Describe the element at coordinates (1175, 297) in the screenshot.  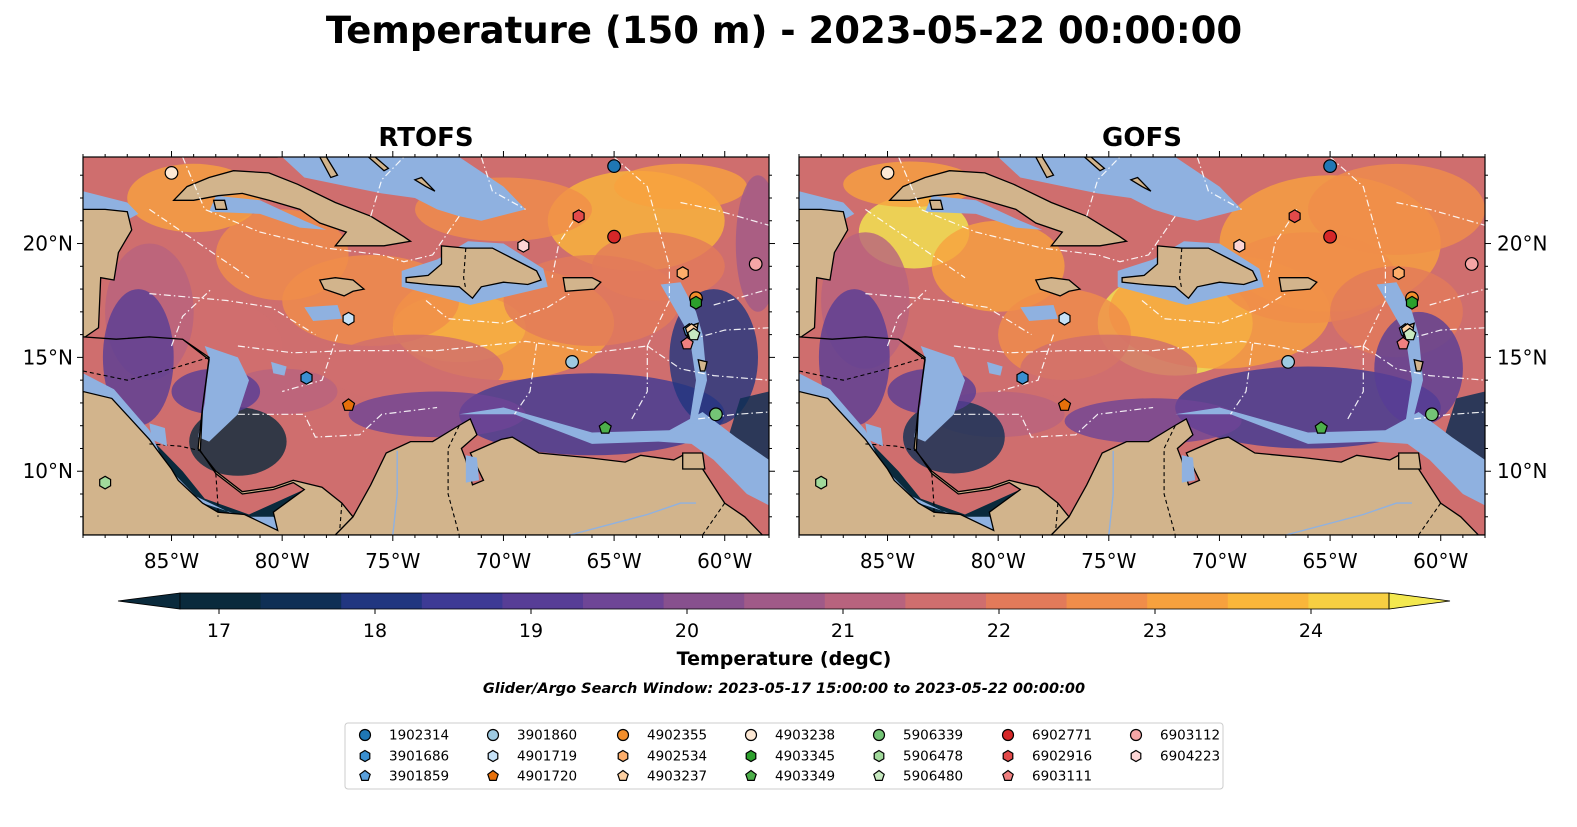
I see `eez-lines-gofs` at that location.